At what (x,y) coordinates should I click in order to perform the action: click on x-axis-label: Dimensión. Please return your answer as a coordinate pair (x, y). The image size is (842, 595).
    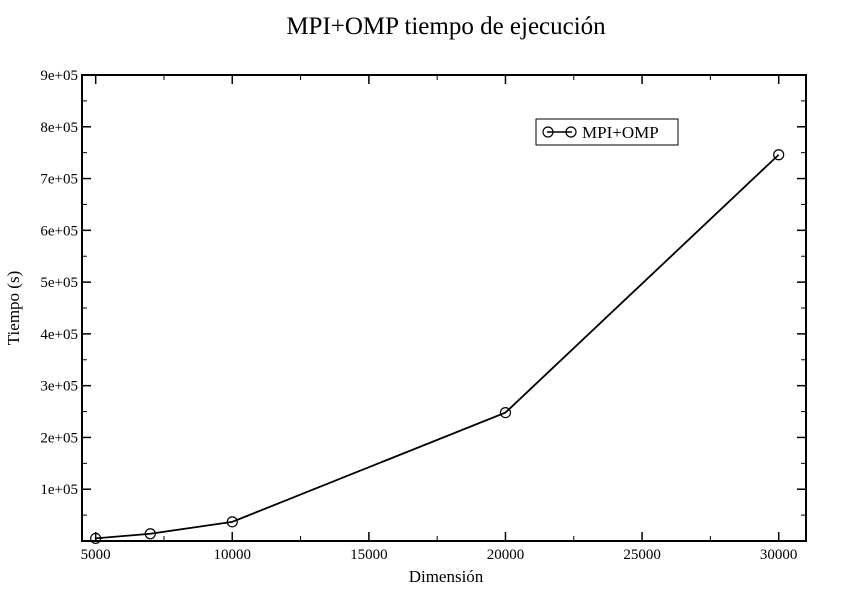
    Looking at the image, I should click on (446, 576).